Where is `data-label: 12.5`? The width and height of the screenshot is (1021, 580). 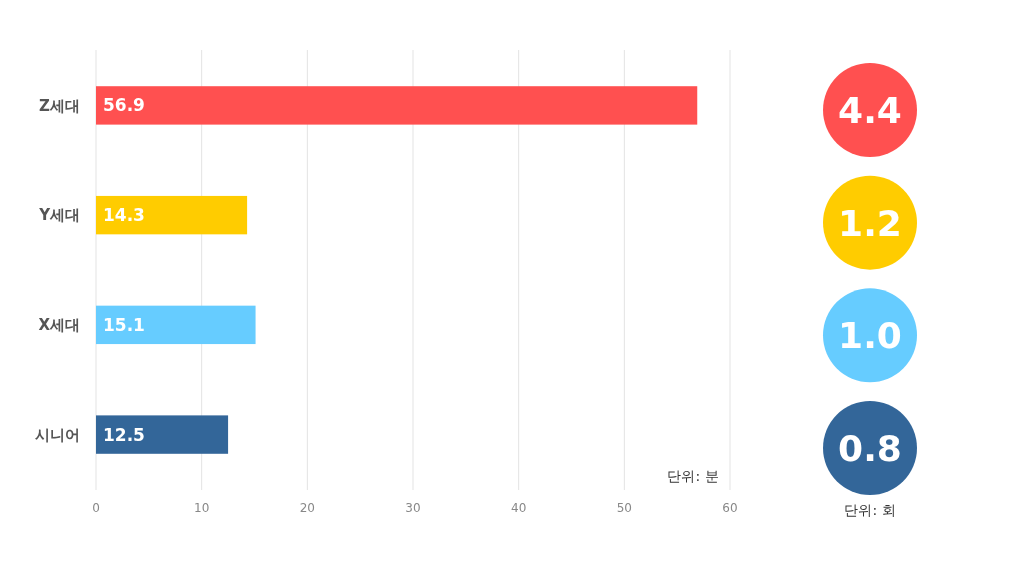 data-label: 12.5 is located at coordinates (124, 434).